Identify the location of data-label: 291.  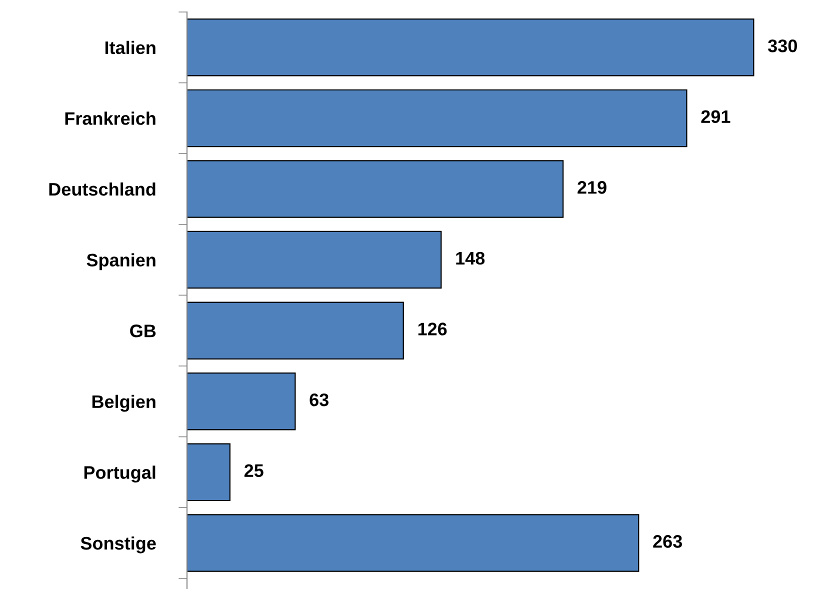
(715, 117).